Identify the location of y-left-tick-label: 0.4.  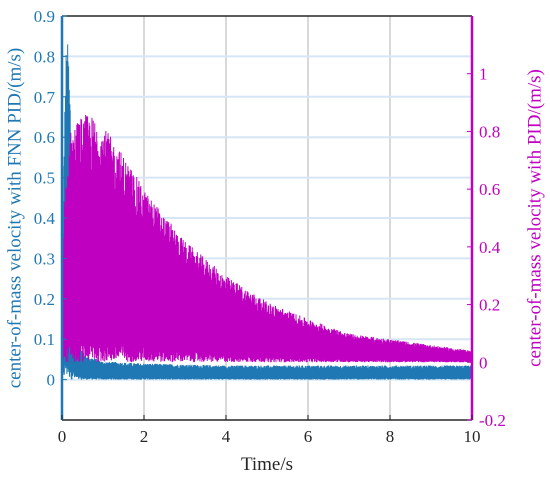
(45, 218).